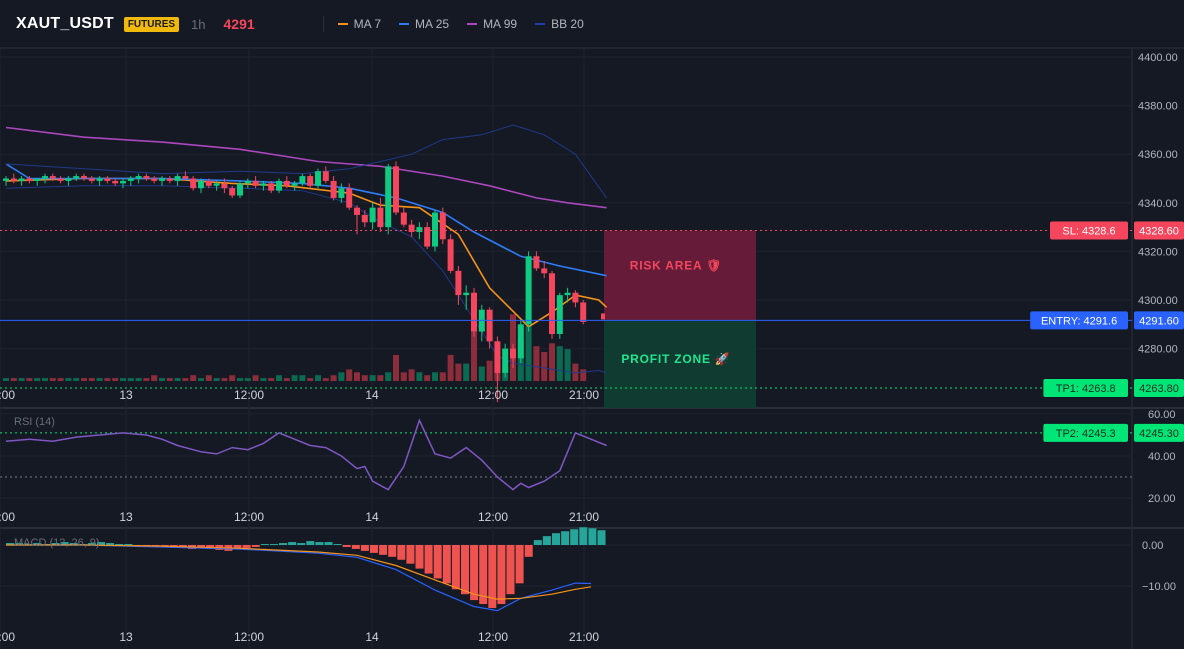 Image resolution: width=1184 pixels, height=649 pixels. What do you see at coordinates (566, 453) in the screenshot?
I see `rsi-panel: RSI (14)` at bounding box center [566, 453].